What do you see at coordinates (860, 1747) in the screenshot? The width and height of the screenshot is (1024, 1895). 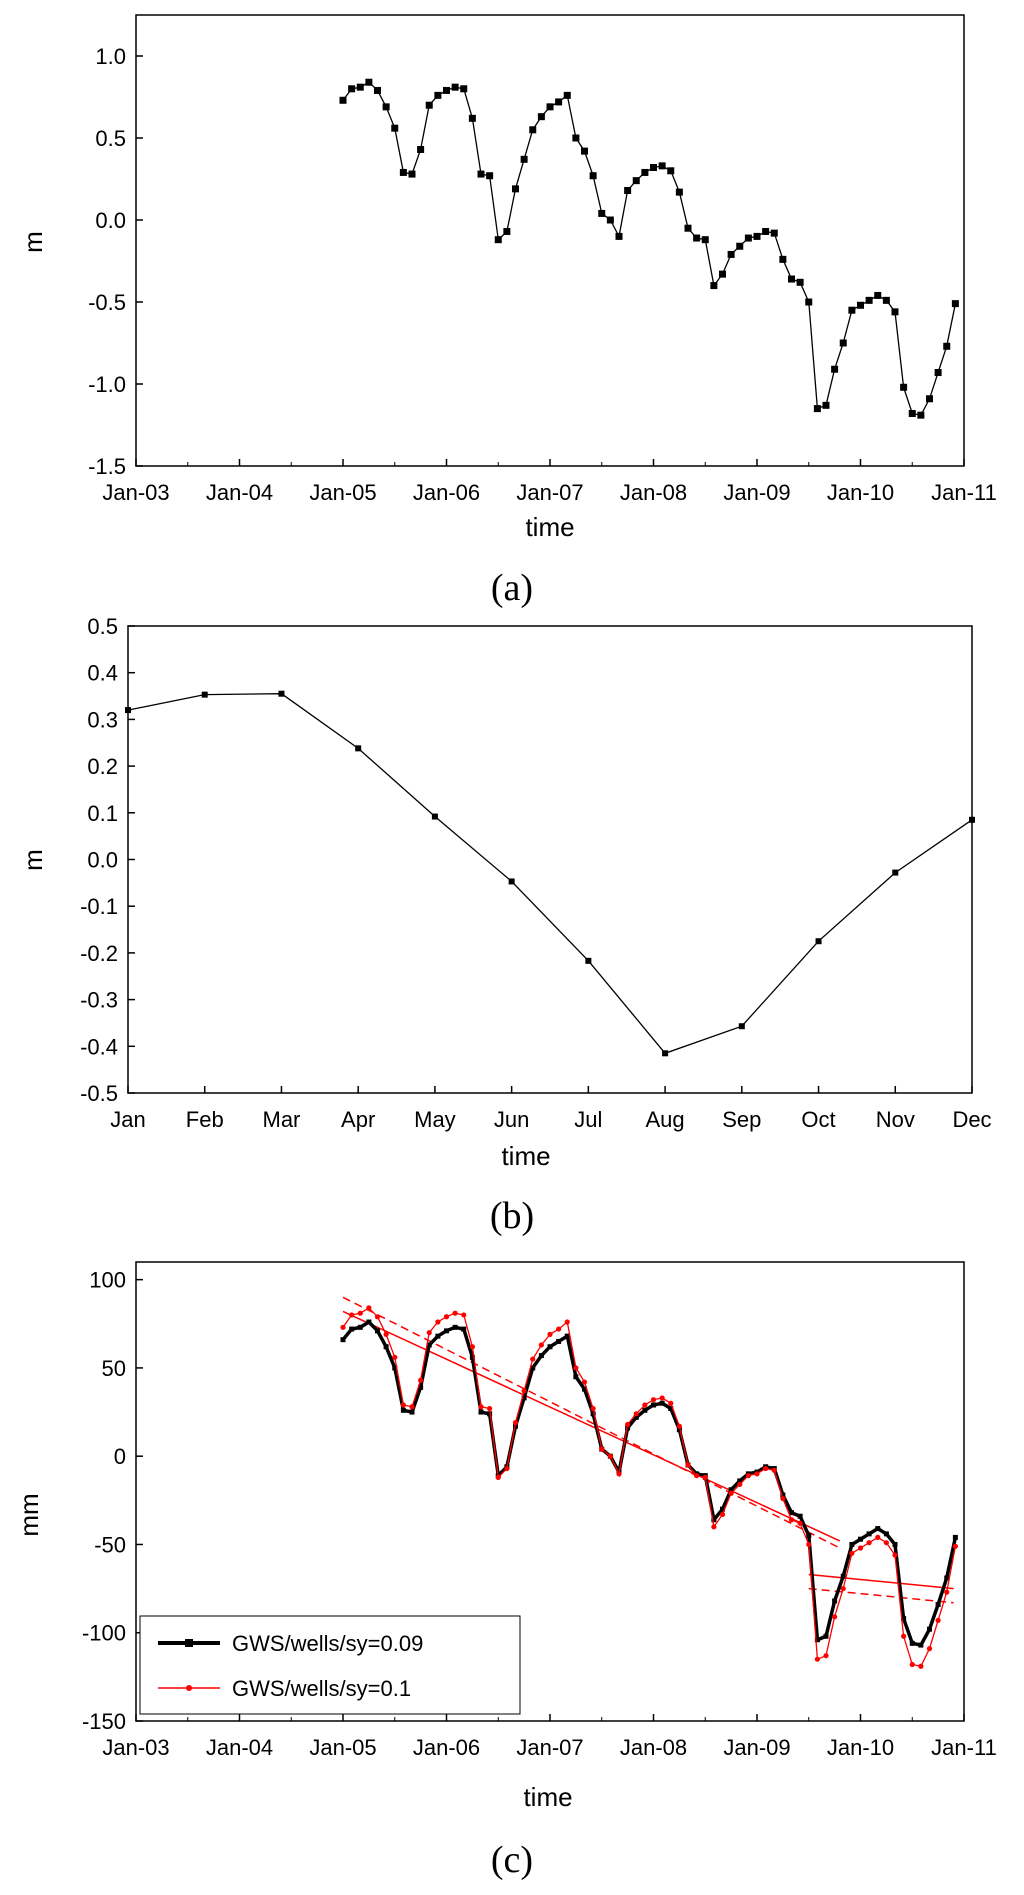 I see `x-tick-label: Jan-10` at bounding box center [860, 1747].